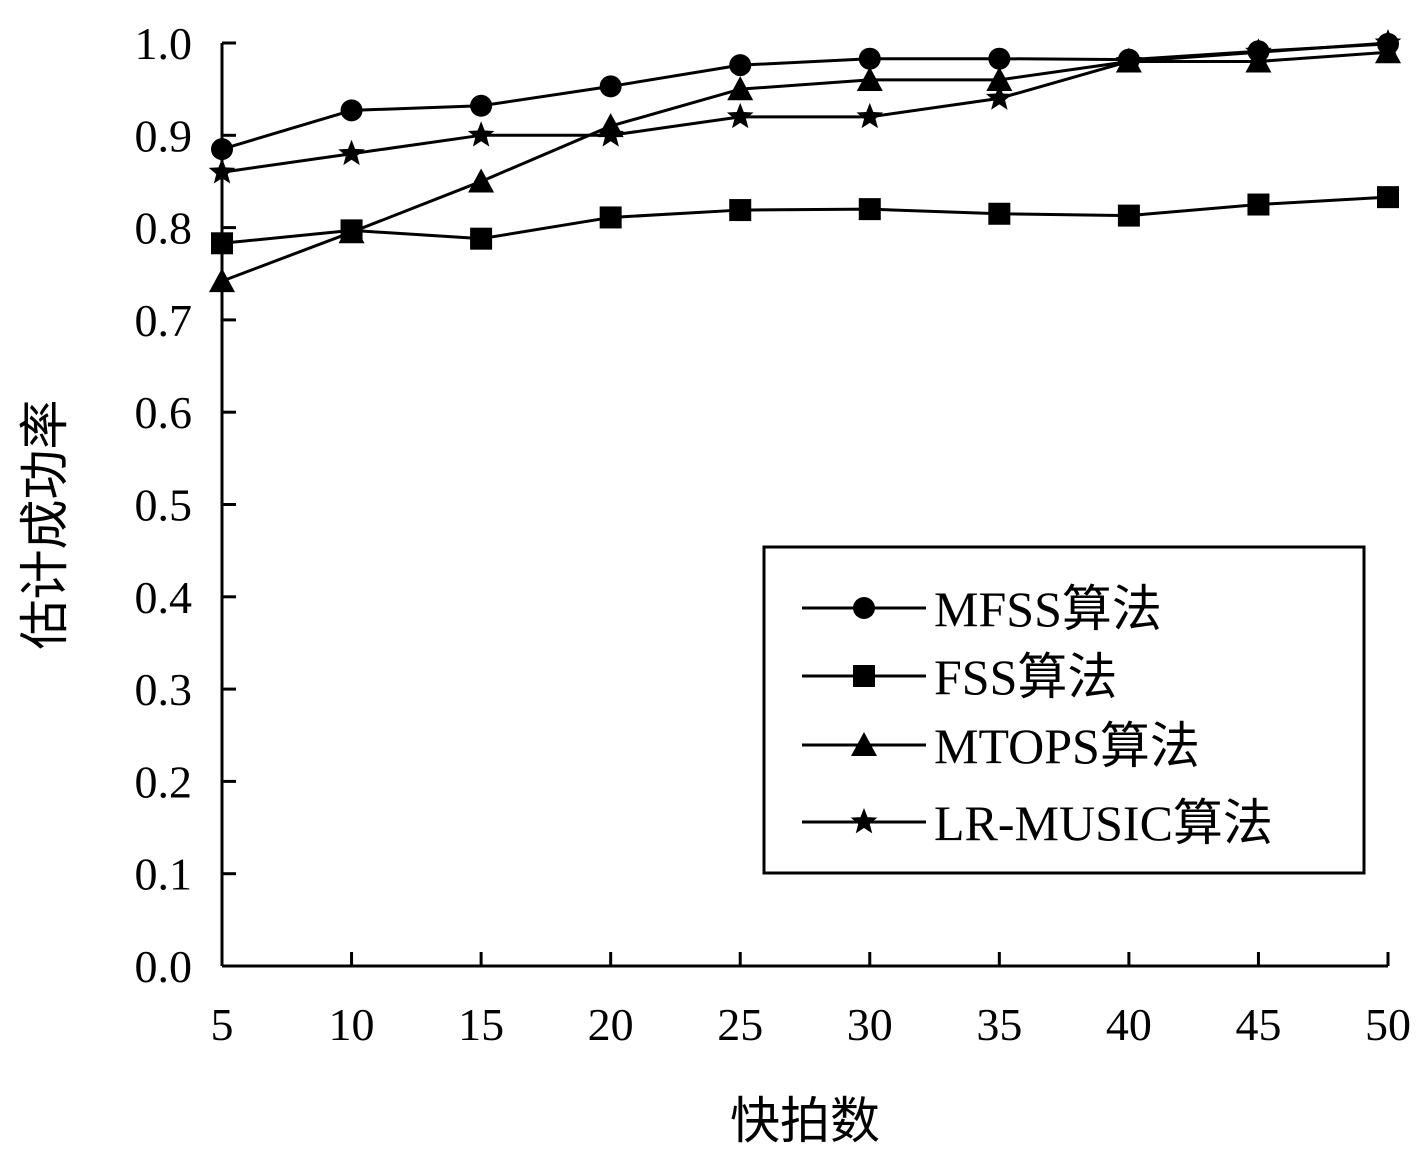 This screenshot has height=1153, width=1422. Describe the element at coordinates (164, 874) in the screenshot. I see `y-tick-label: 0.1` at that location.